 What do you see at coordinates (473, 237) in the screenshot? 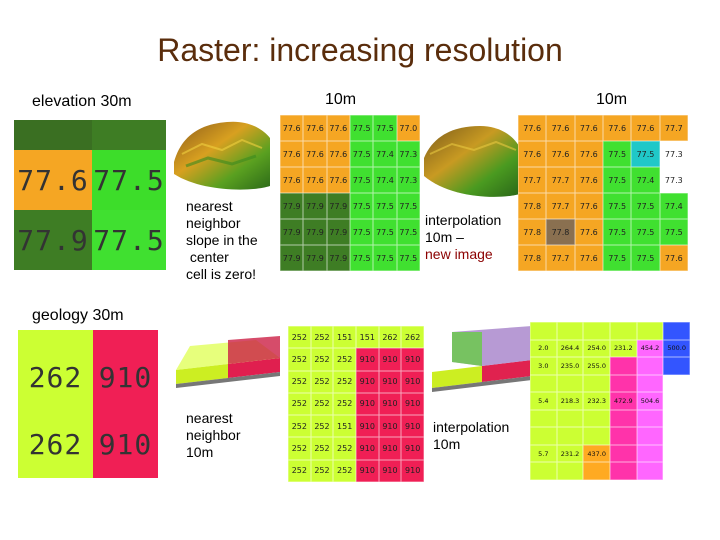
I see `note-elevation-interp: interpolation 10m – new image` at bounding box center [473, 237].